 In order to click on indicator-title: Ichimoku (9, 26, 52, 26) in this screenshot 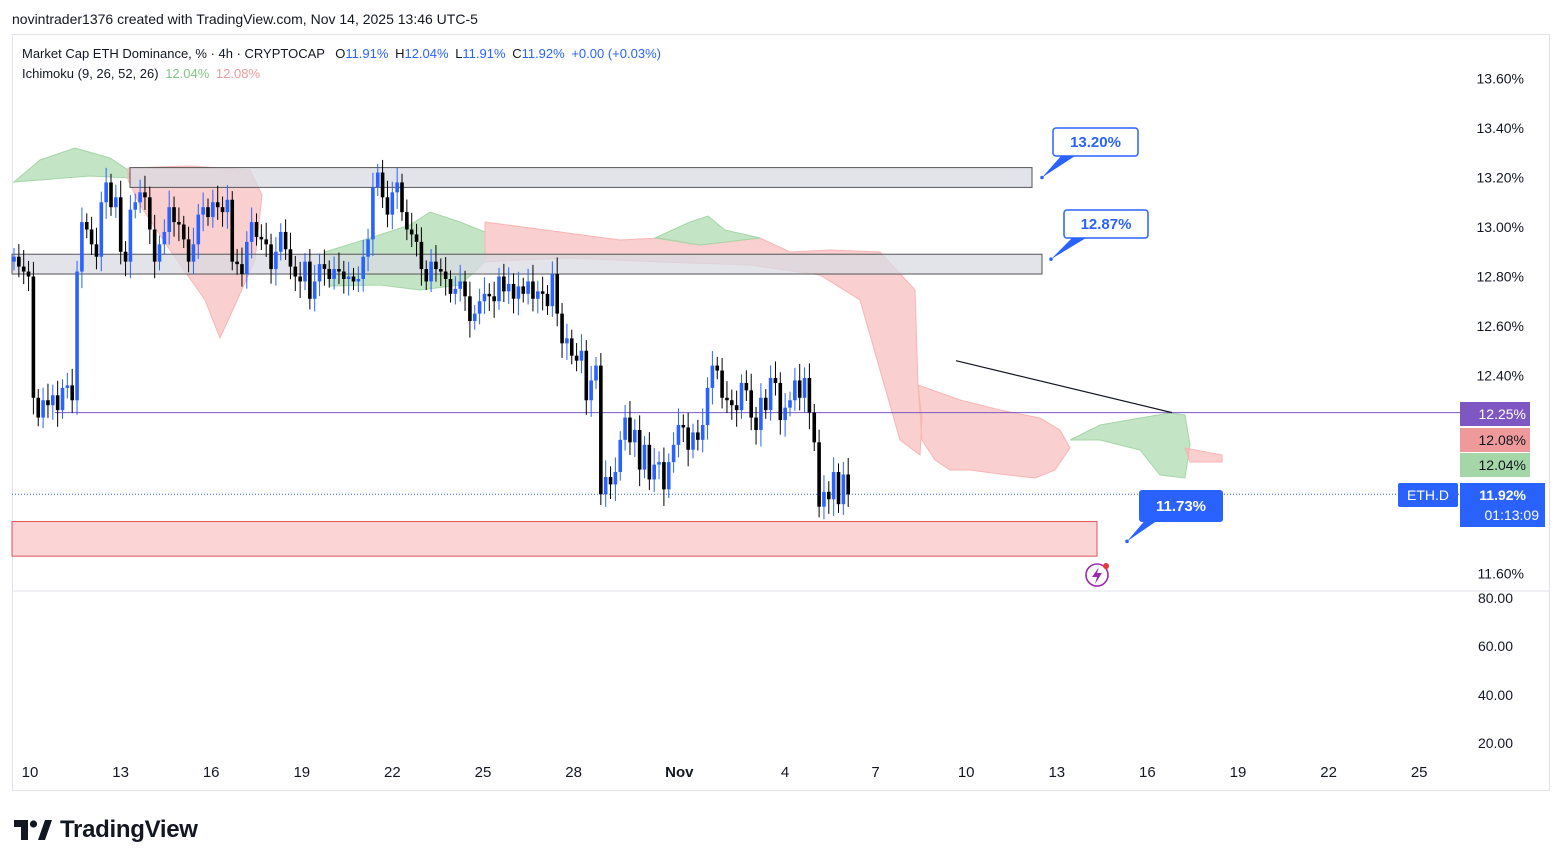, I will do `click(90, 73)`.